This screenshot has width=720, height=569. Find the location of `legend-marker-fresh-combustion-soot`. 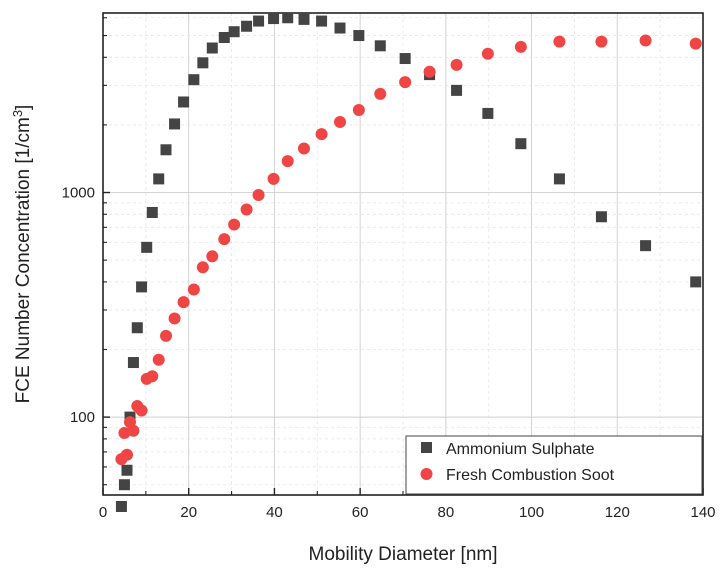

legend-marker-fresh-combustion-soot is located at coordinates (426, 474).